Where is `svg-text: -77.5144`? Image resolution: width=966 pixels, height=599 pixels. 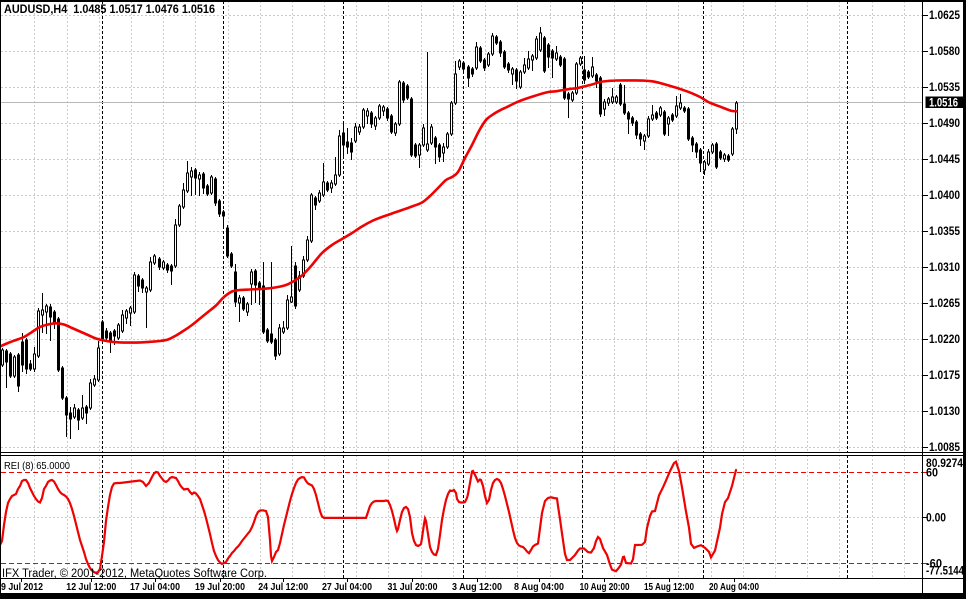 svg-text: -77.5144 is located at coordinates (945, 571).